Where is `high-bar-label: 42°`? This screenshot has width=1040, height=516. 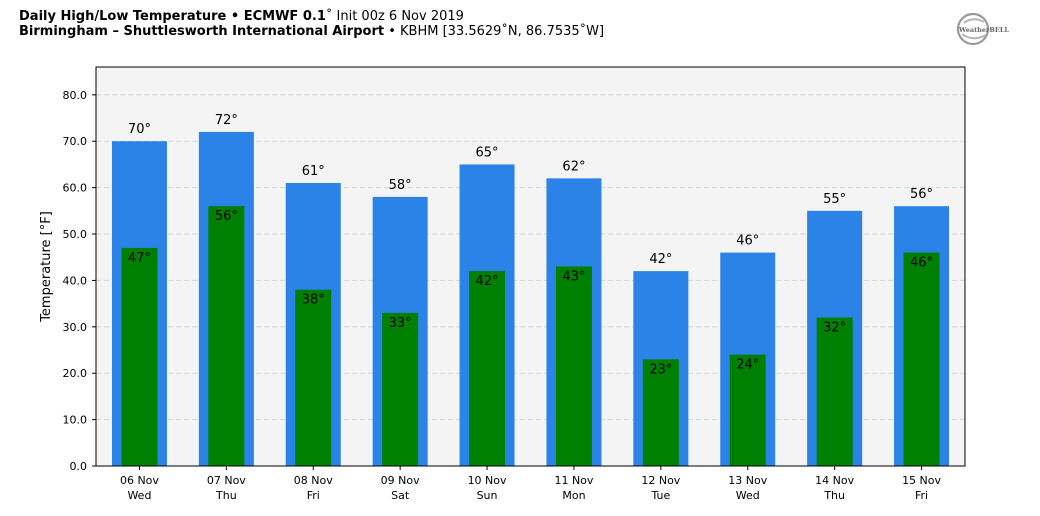 high-bar-label: 42° is located at coordinates (660, 259).